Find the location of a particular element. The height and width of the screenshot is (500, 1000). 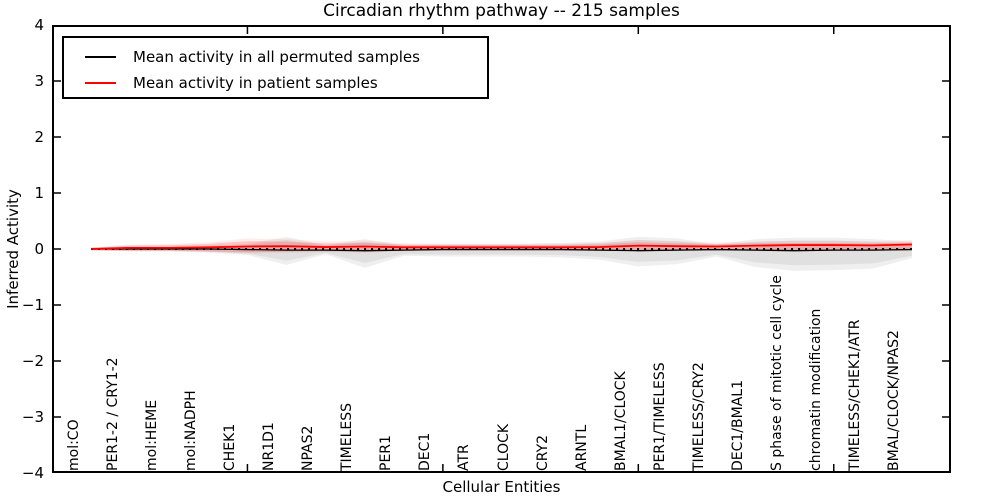

legend-entry-permuted: Mean activity in all permuted samples is located at coordinates (242, 56).